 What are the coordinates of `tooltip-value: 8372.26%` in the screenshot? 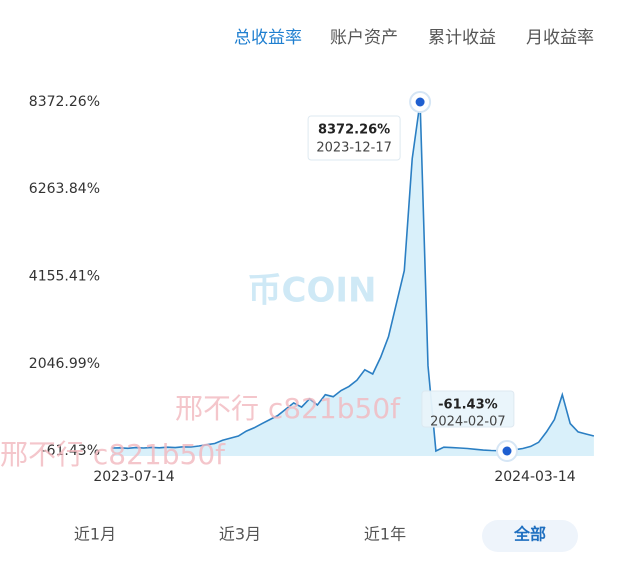 It's located at (354, 130).